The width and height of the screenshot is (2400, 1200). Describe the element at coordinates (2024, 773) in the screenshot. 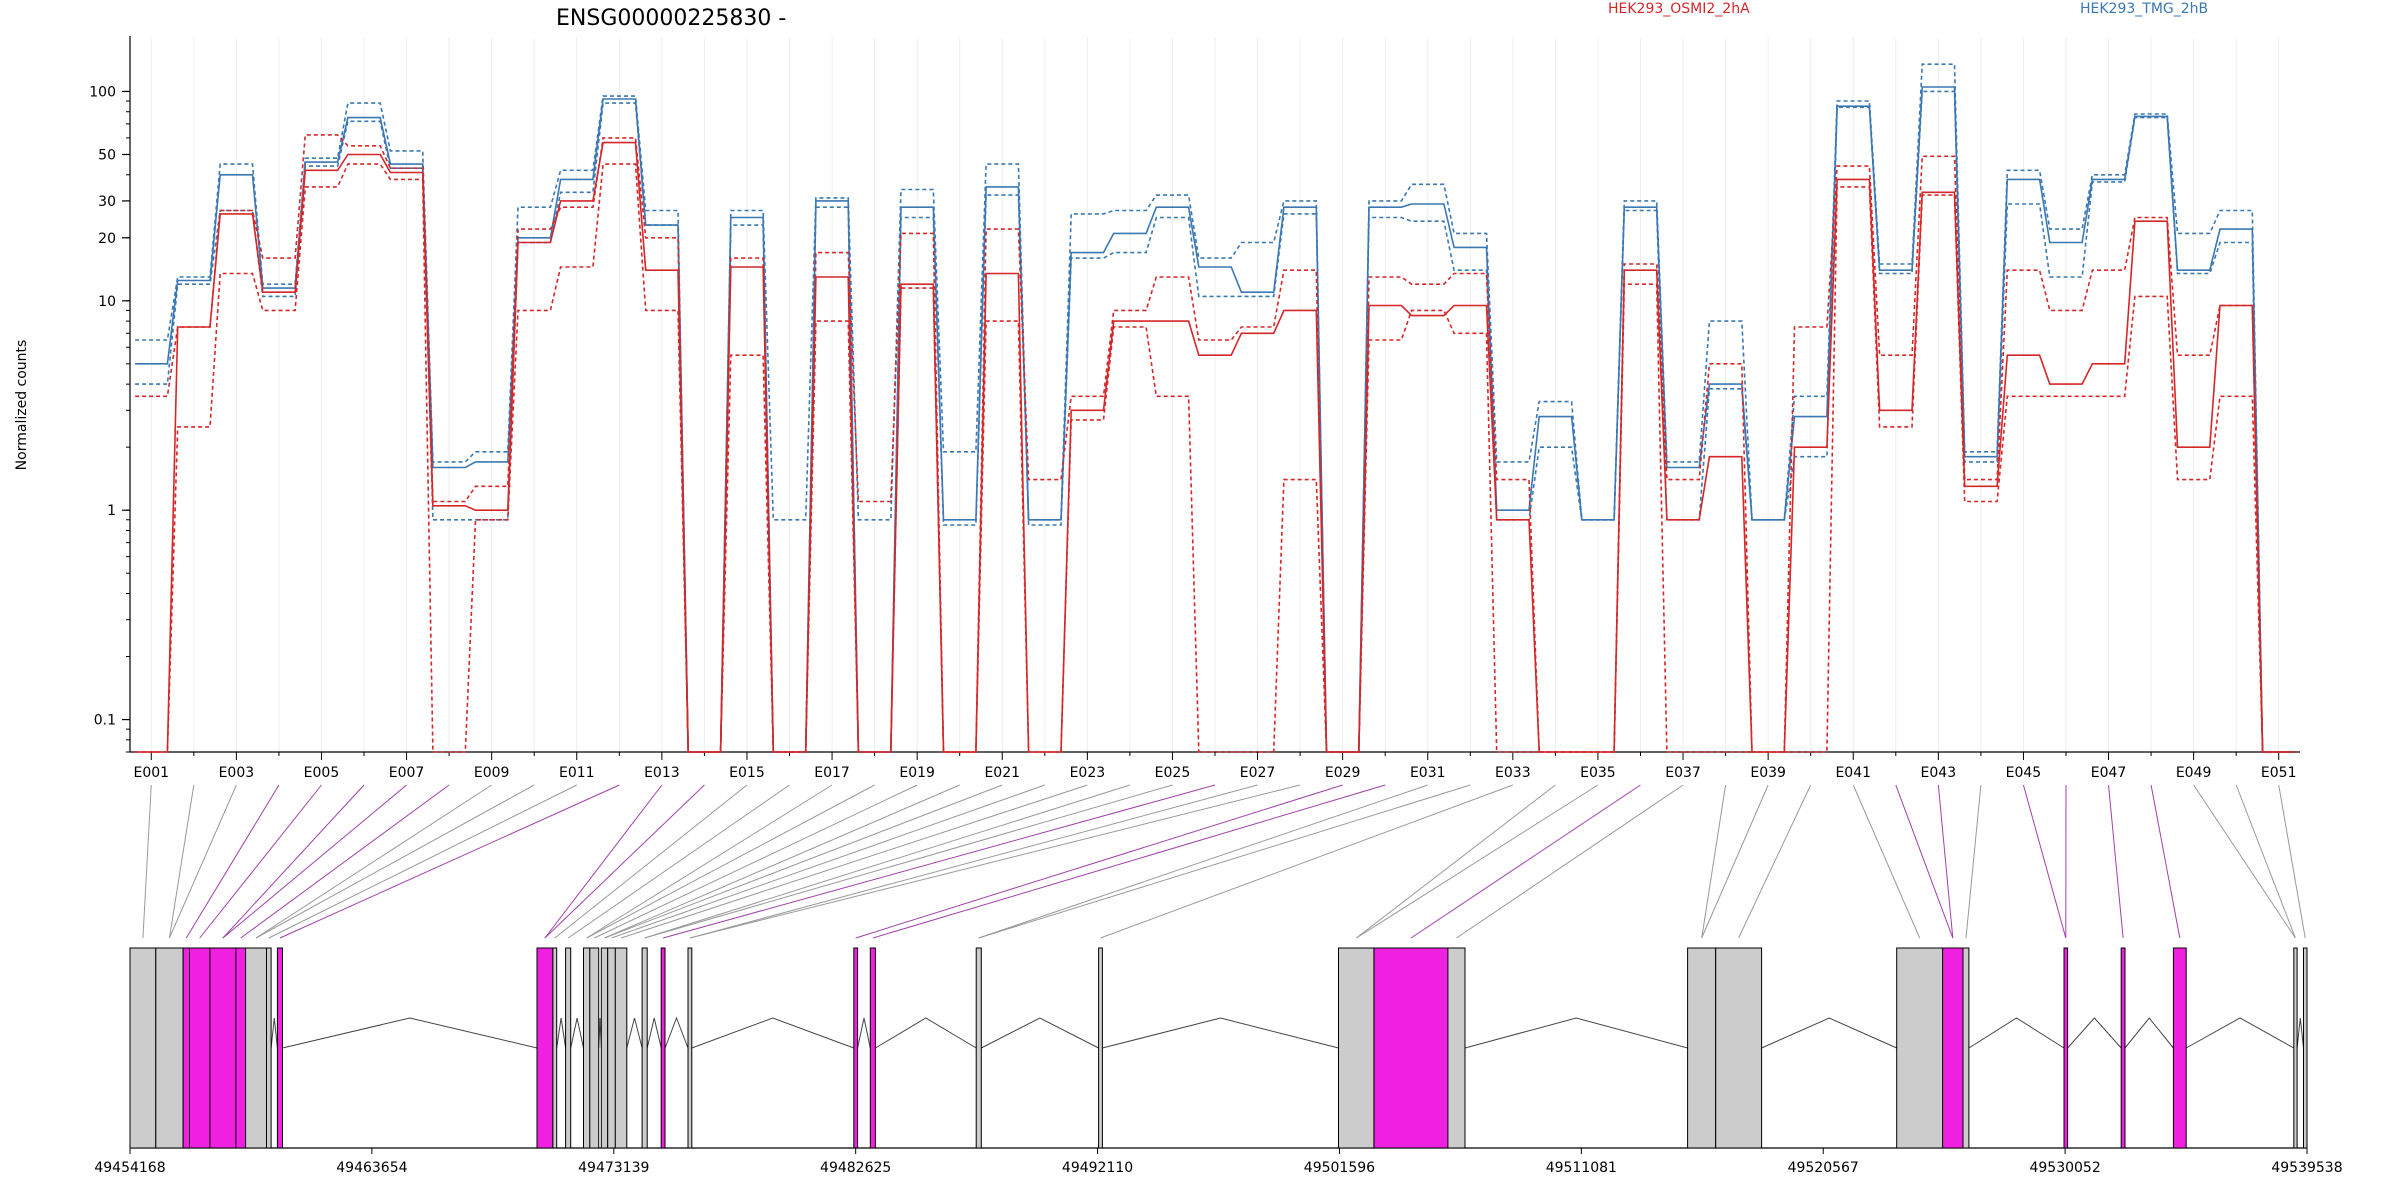

I see `x-tick-label-e045: E045` at that location.